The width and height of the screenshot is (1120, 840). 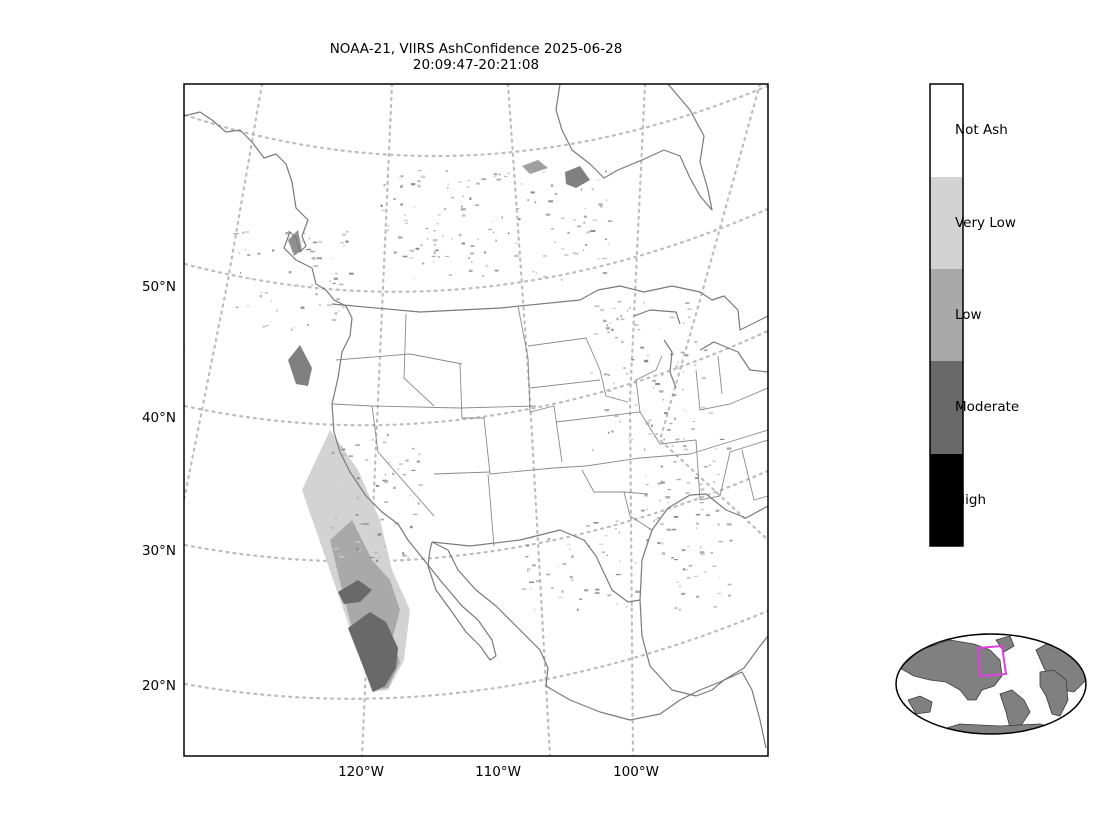 I want to click on us-canada-border, so click(x=456, y=306).